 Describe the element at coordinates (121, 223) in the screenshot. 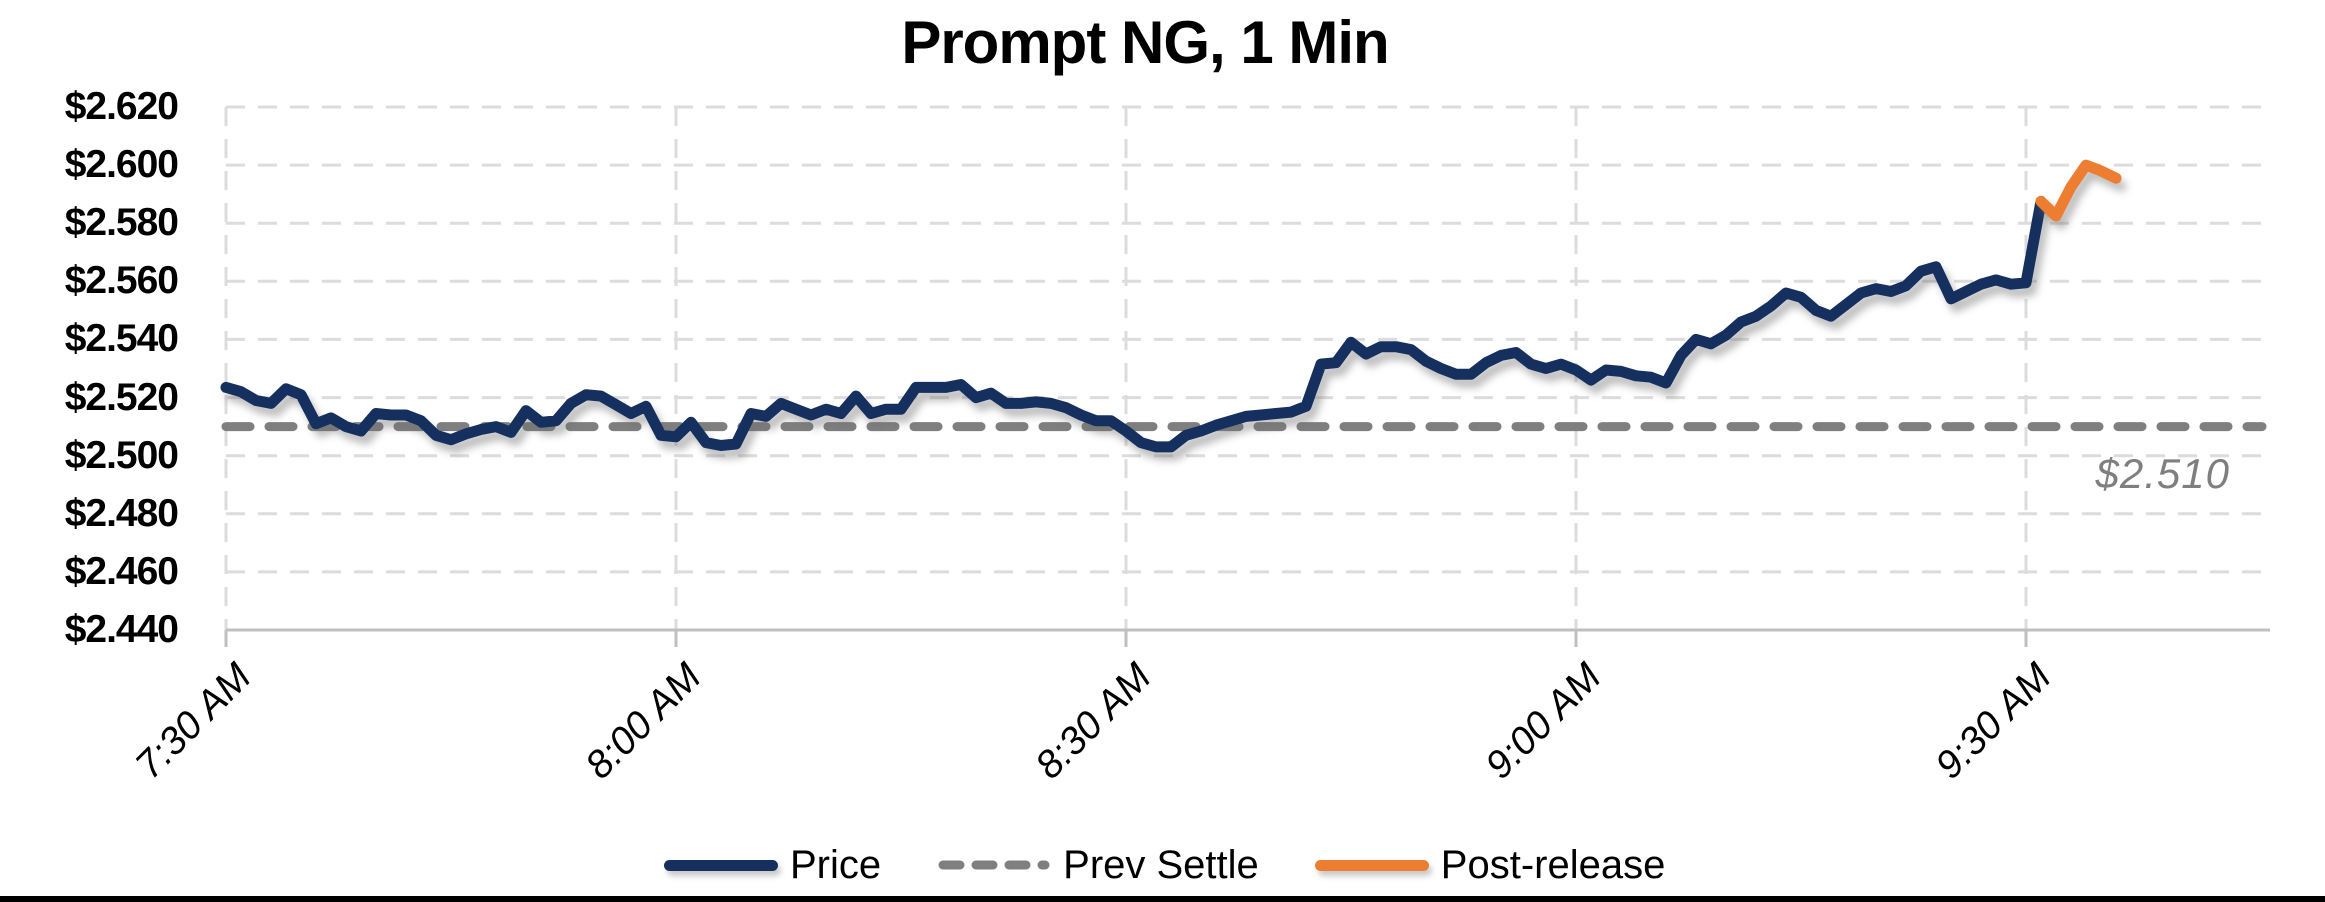

I see `y-axis-tick-label: $2.580` at that location.